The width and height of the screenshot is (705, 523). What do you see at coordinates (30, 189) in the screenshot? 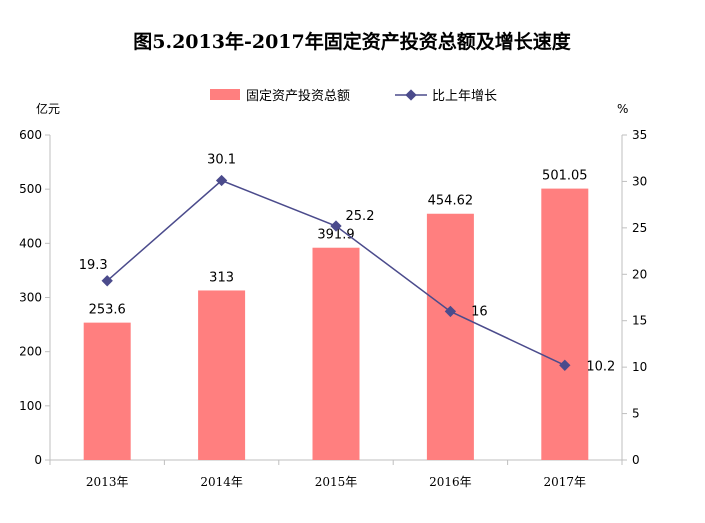
I see `left-axis-tick-label: 500` at bounding box center [30, 189].